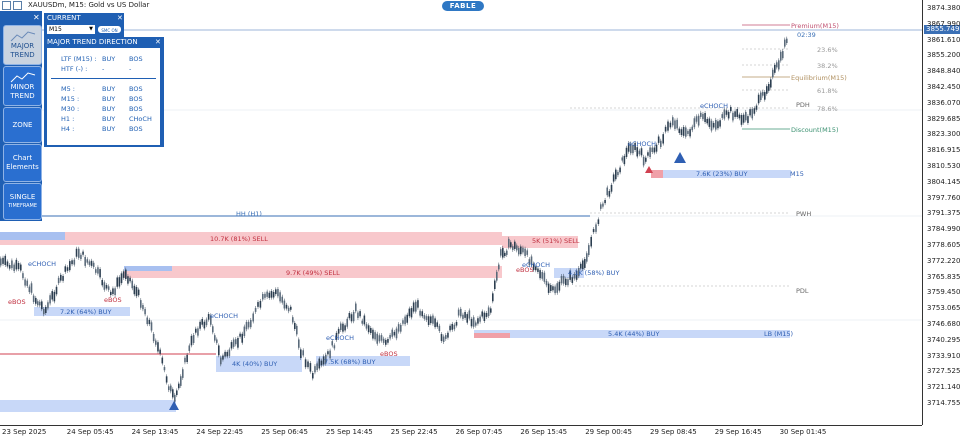  What do you see at coordinates (943, 102) in the screenshot?
I see `price-tick-label: 3836.070` at bounding box center [943, 102].